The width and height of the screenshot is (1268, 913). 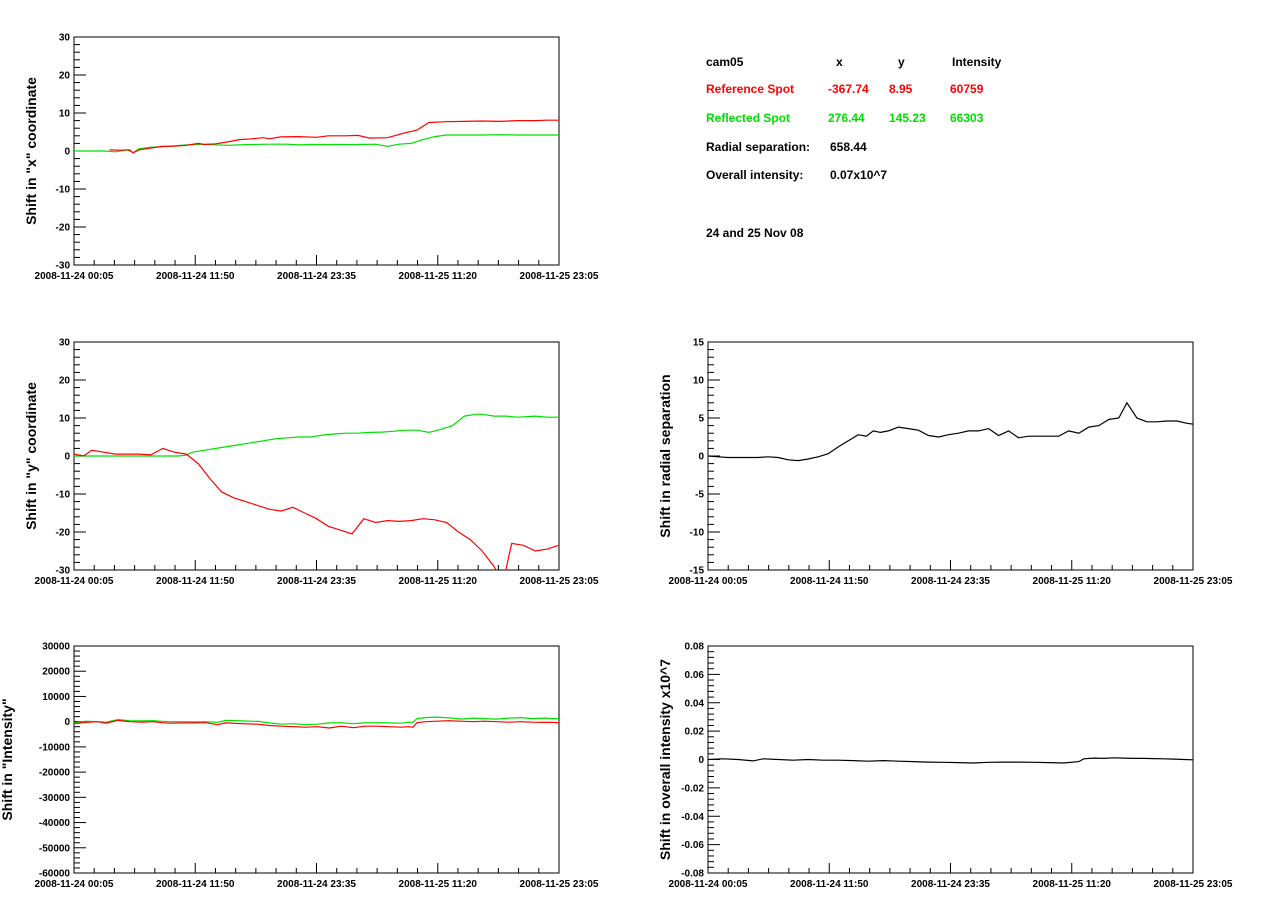 What do you see at coordinates (65, 114) in the screenshot?
I see `x-shift-y-tick-label: 10` at bounding box center [65, 114].